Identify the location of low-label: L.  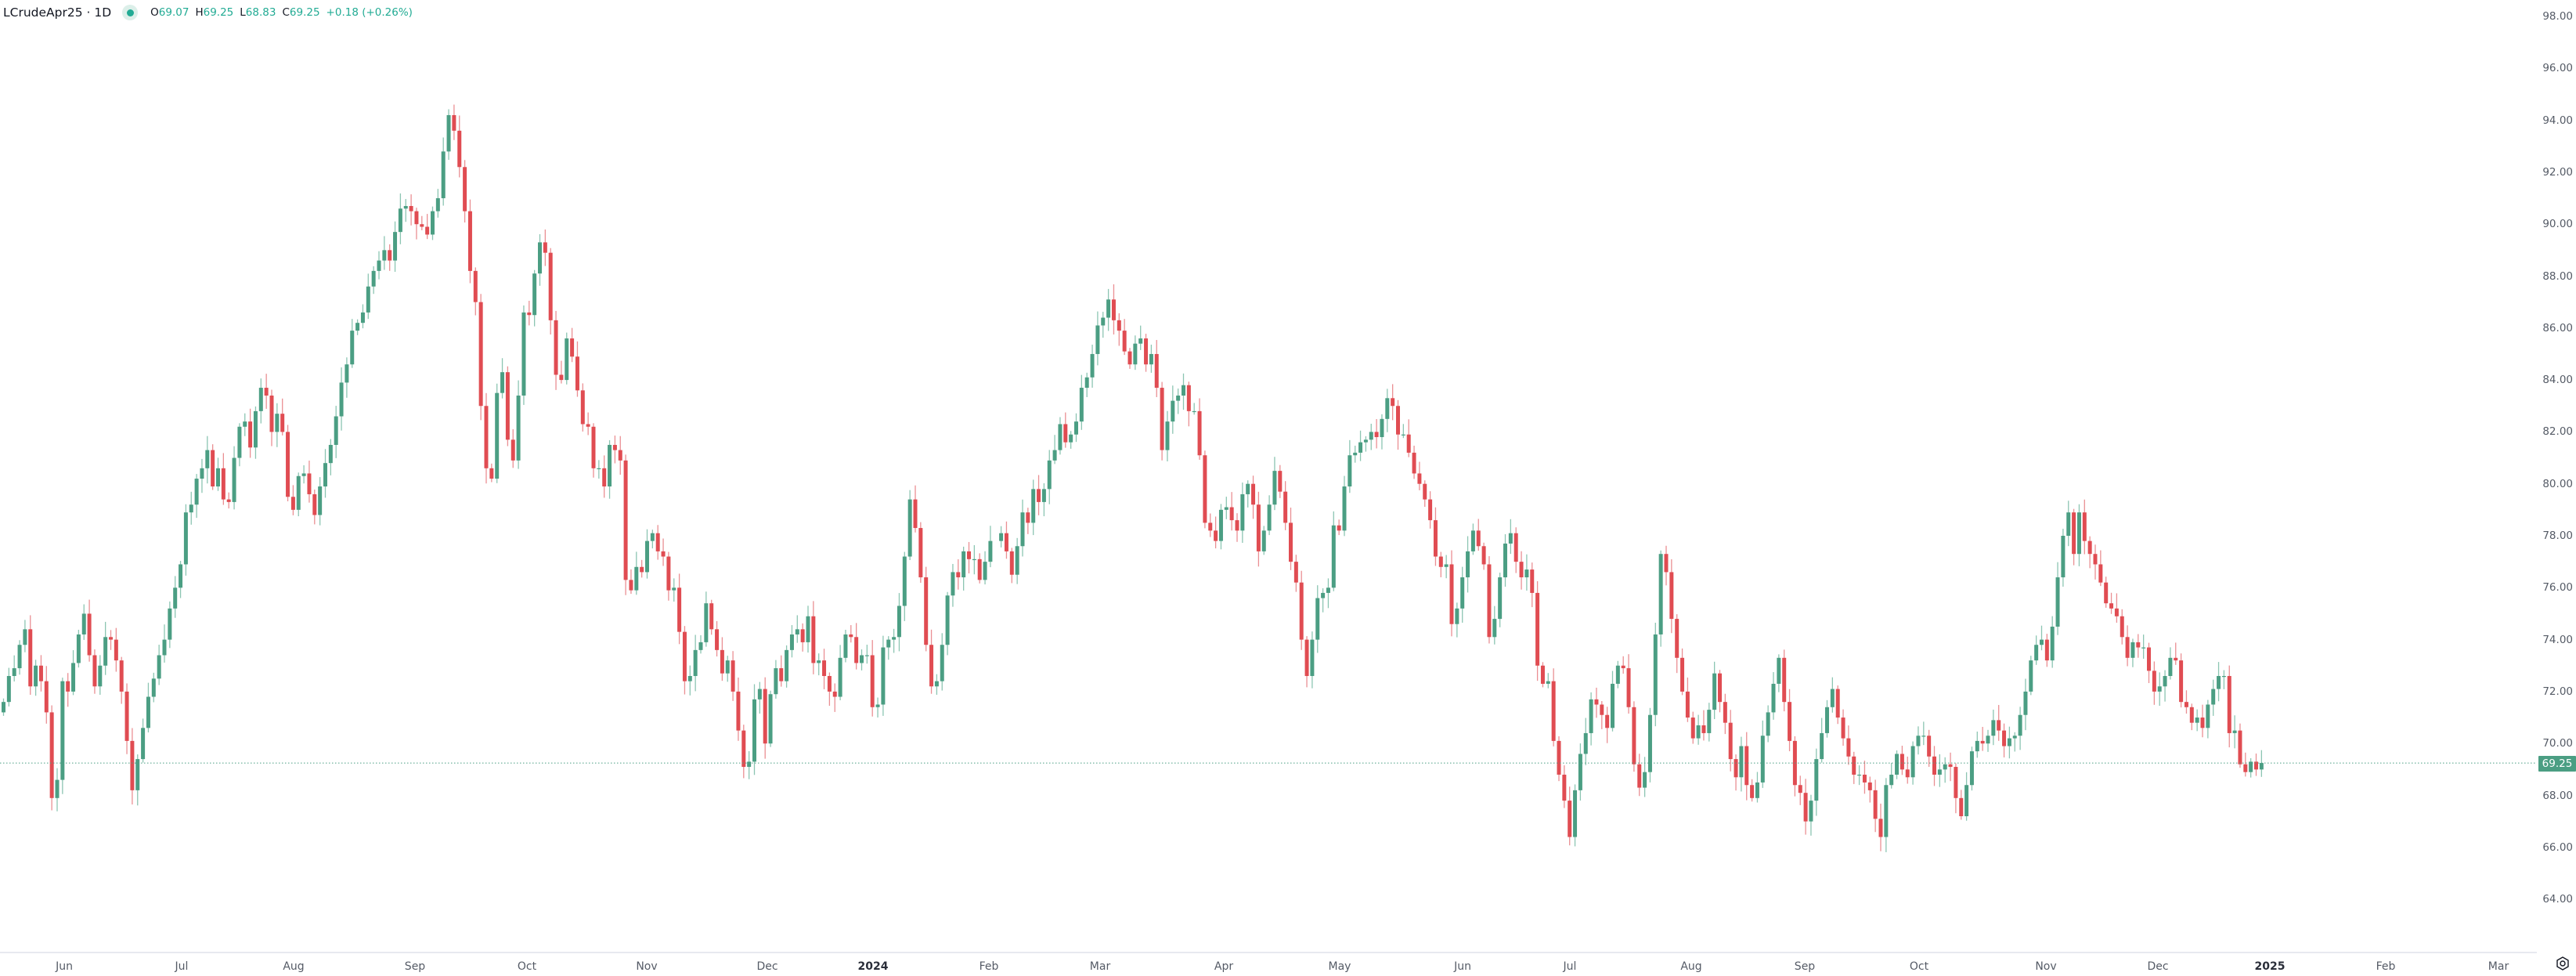
(243, 12).